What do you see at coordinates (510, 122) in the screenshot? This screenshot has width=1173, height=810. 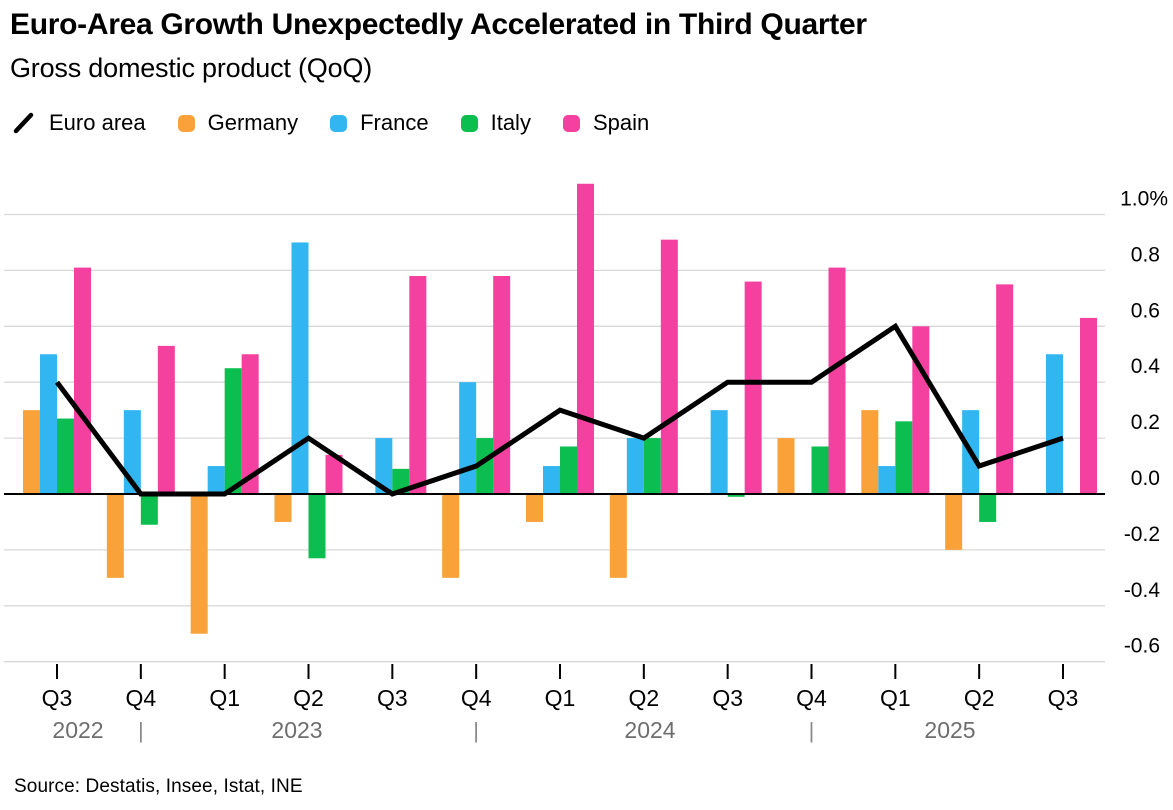 I see `legend-label-italy: Italy` at bounding box center [510, 122].